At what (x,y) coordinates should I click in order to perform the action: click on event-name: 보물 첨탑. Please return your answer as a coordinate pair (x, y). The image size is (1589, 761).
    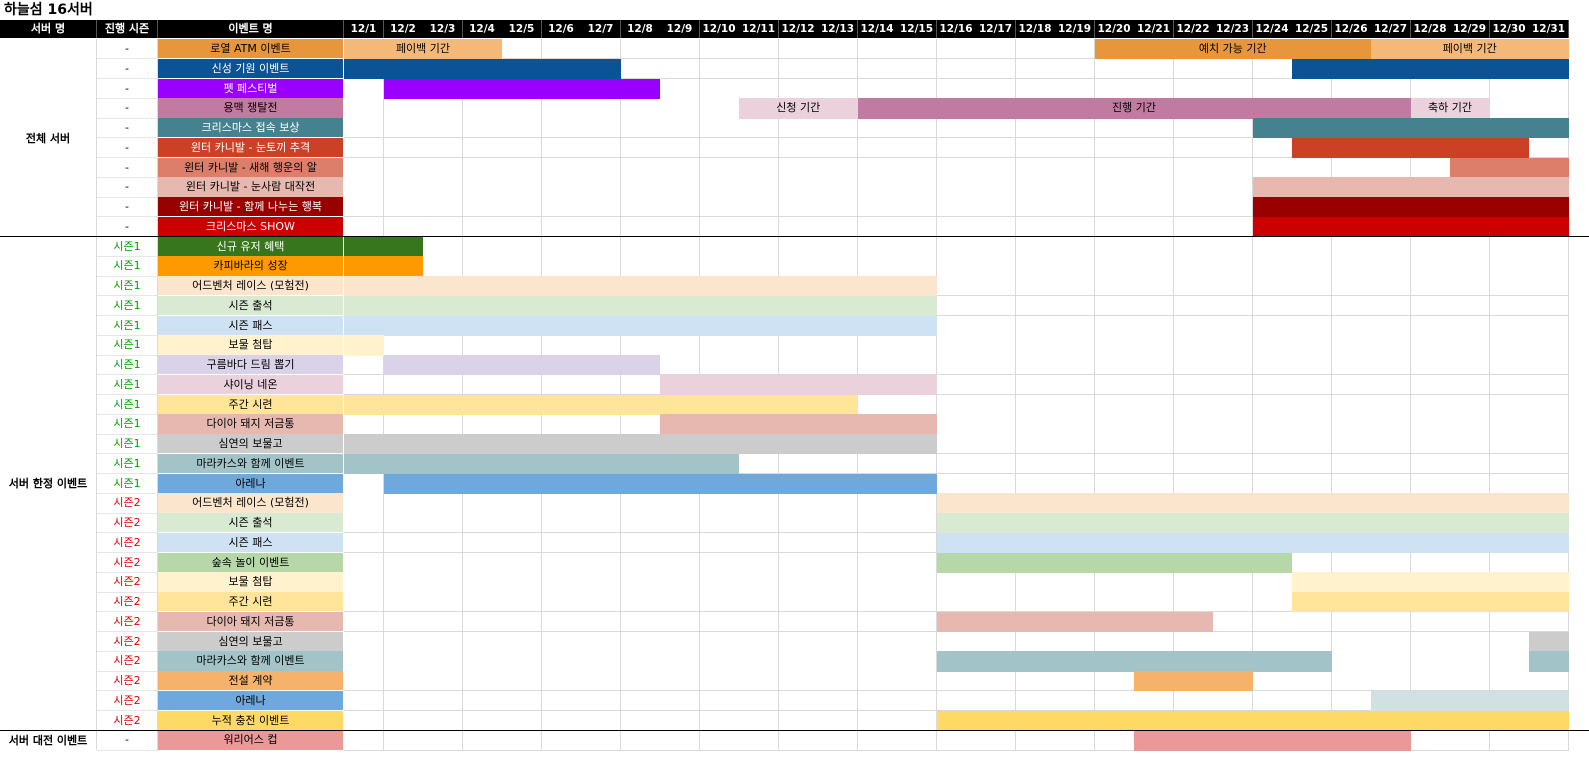
    Looking at the image, I should click on (251, 582).